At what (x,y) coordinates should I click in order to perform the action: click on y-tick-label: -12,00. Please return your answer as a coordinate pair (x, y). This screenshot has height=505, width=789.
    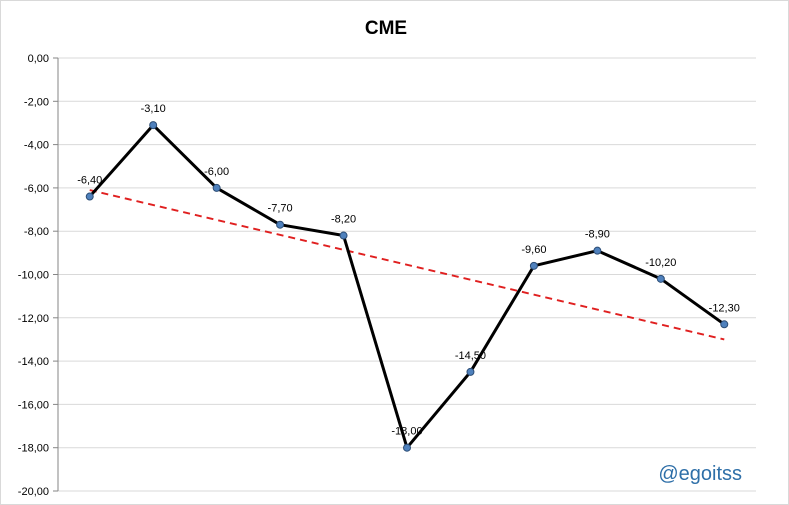
    Looking at the image, I should click on (33, 319).